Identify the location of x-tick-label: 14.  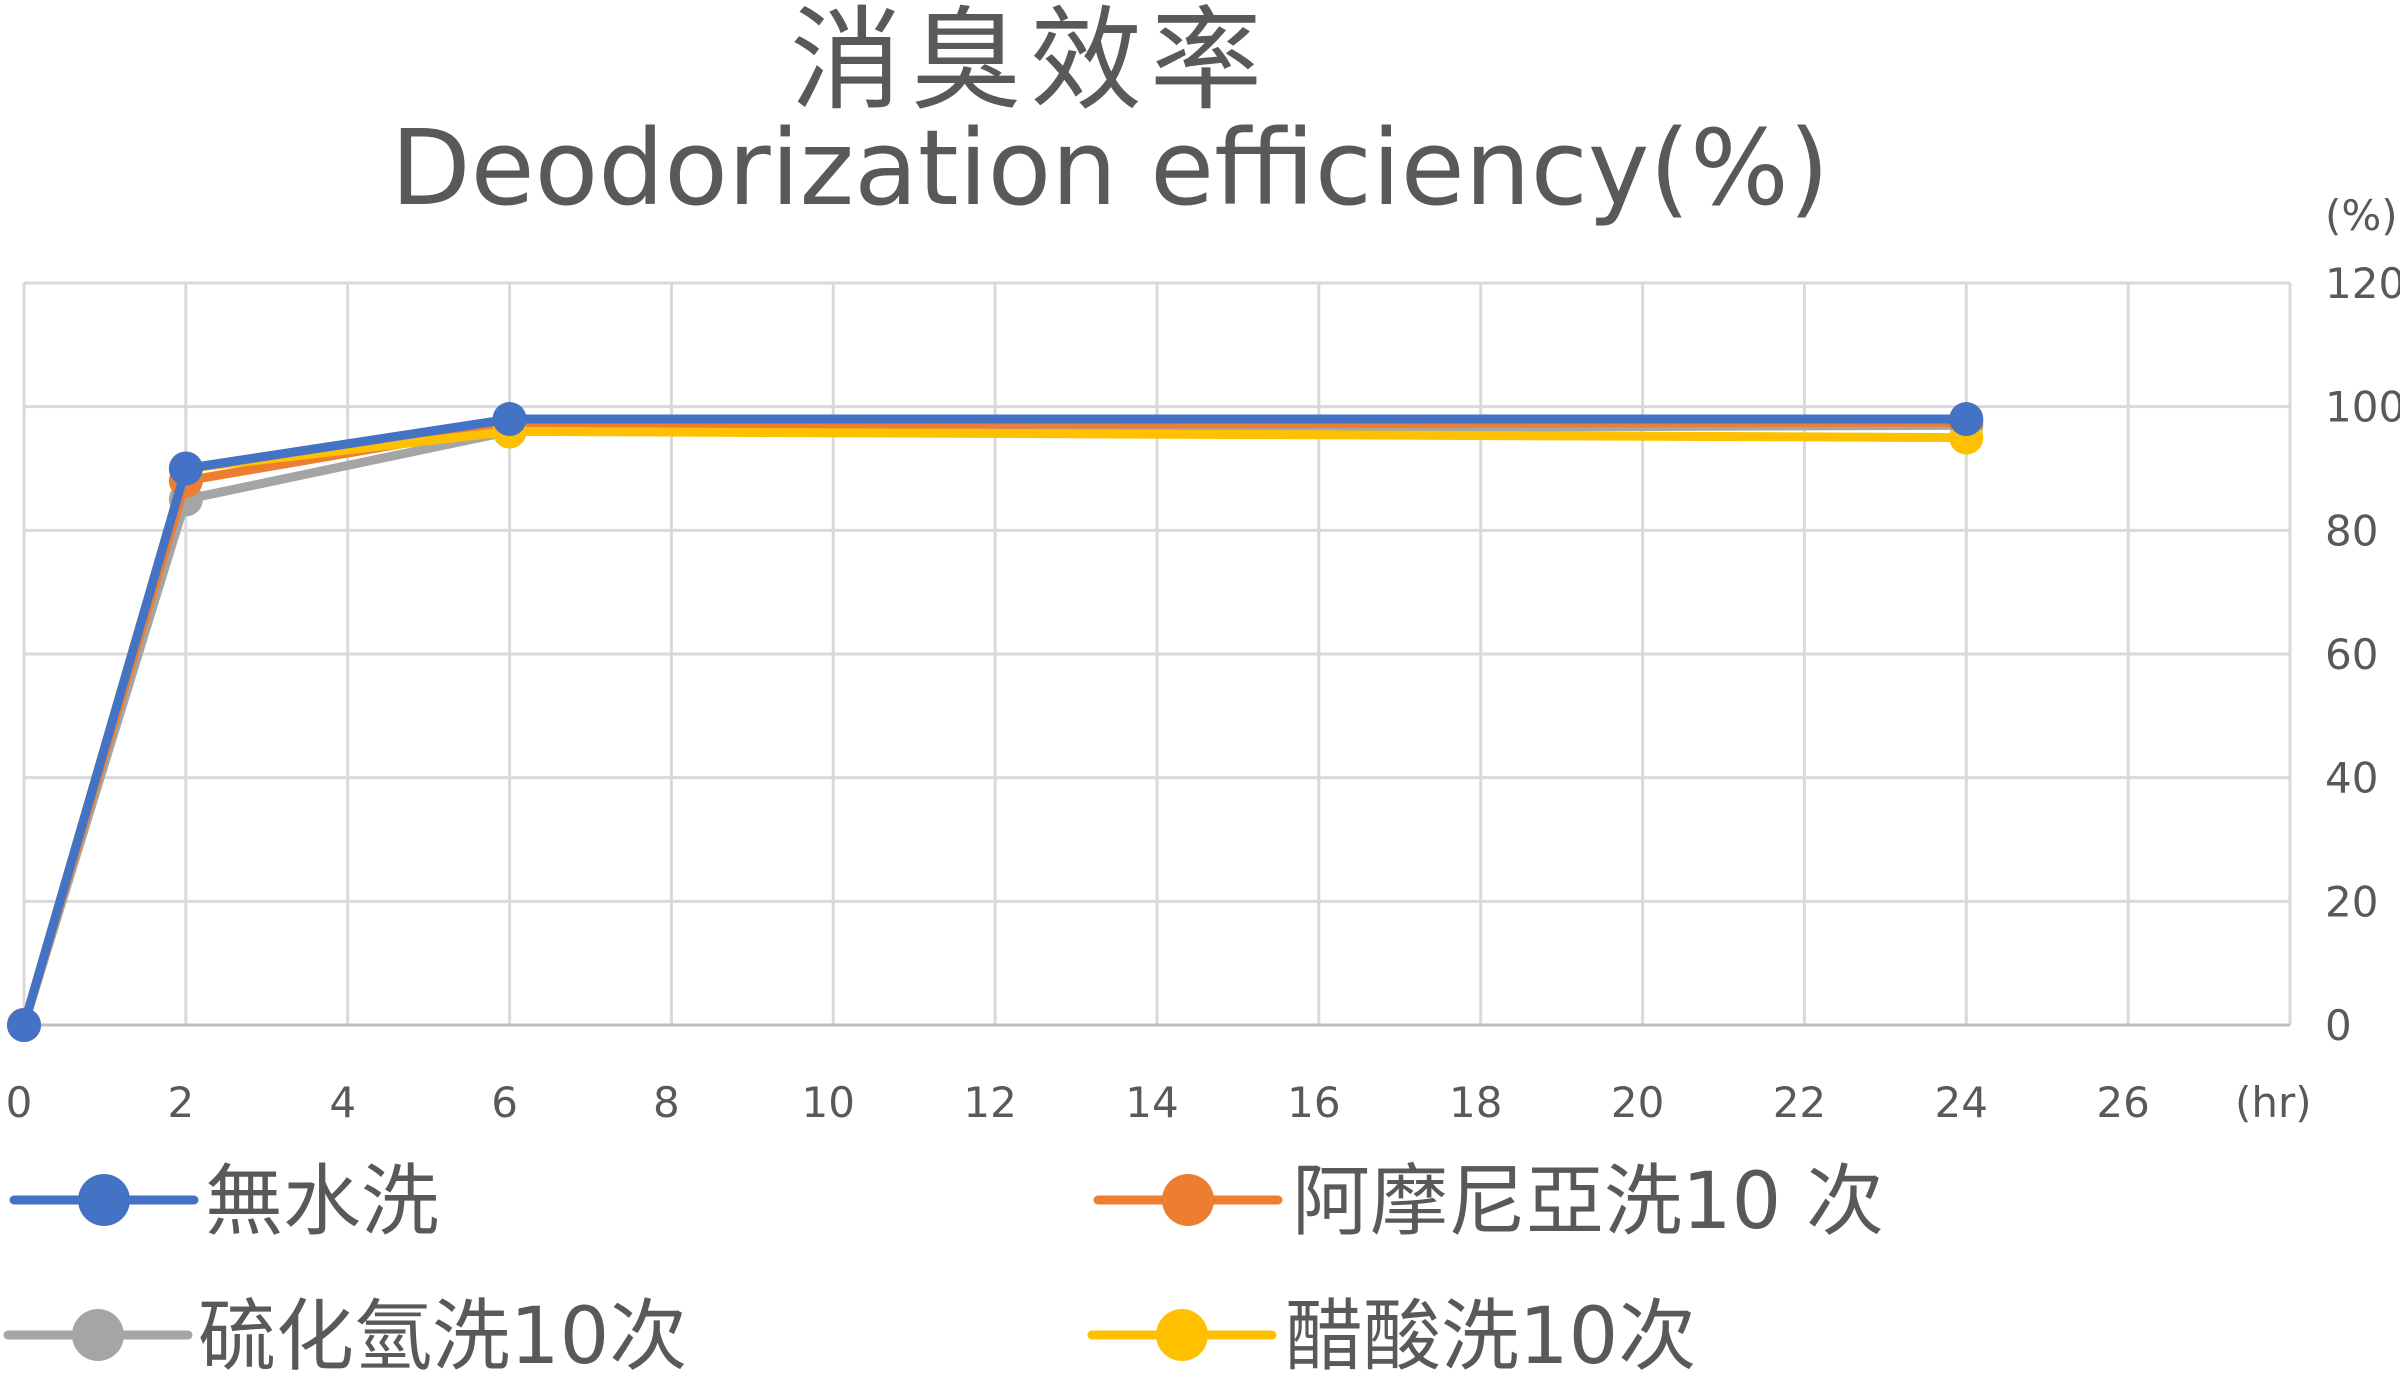
(1151, 1102).